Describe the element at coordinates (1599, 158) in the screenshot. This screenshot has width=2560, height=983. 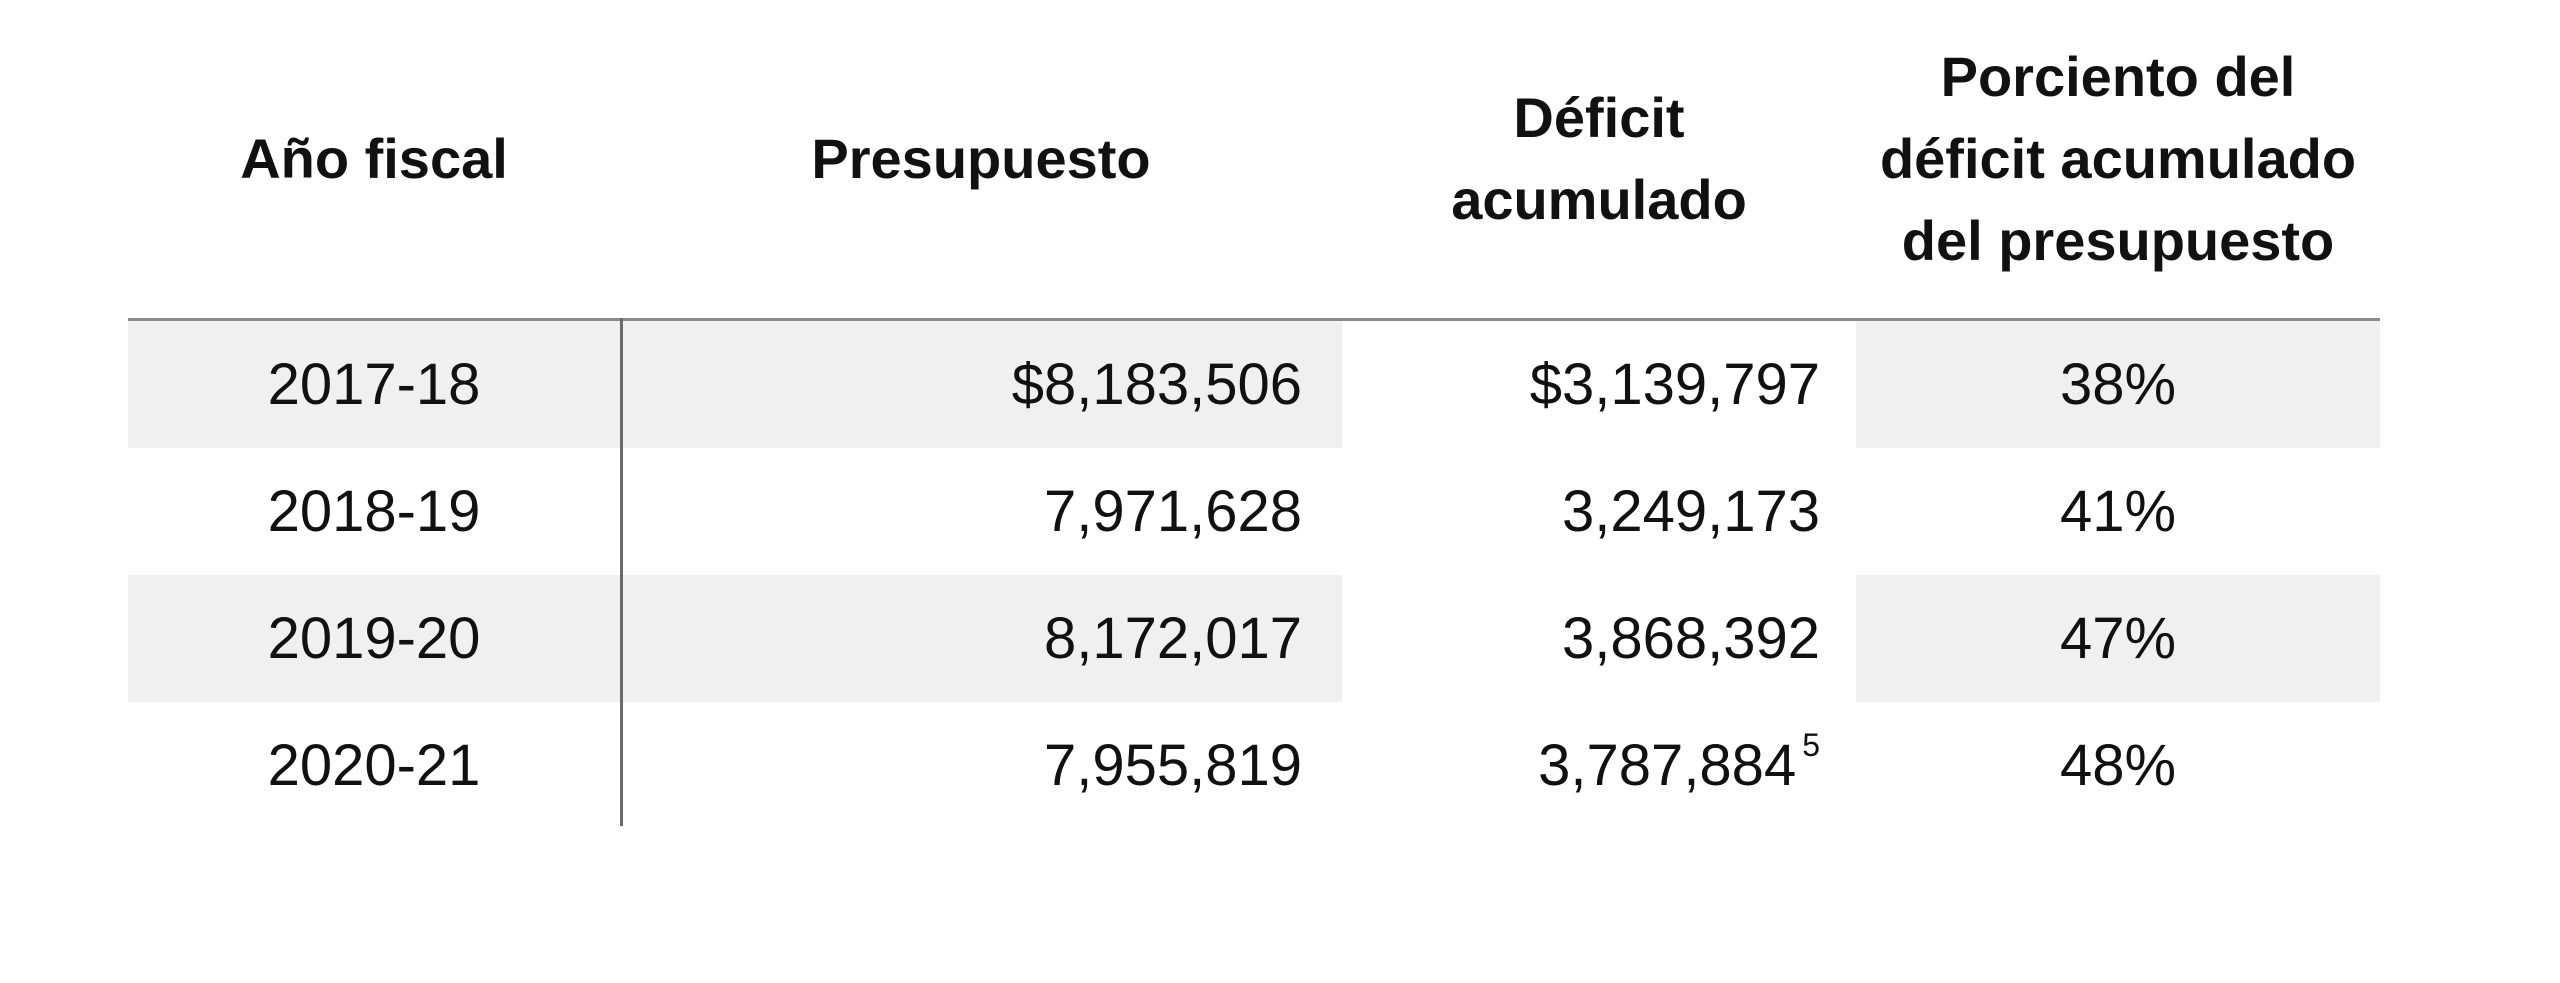
I see `header-deficit: Déficit acumulado` at that location.